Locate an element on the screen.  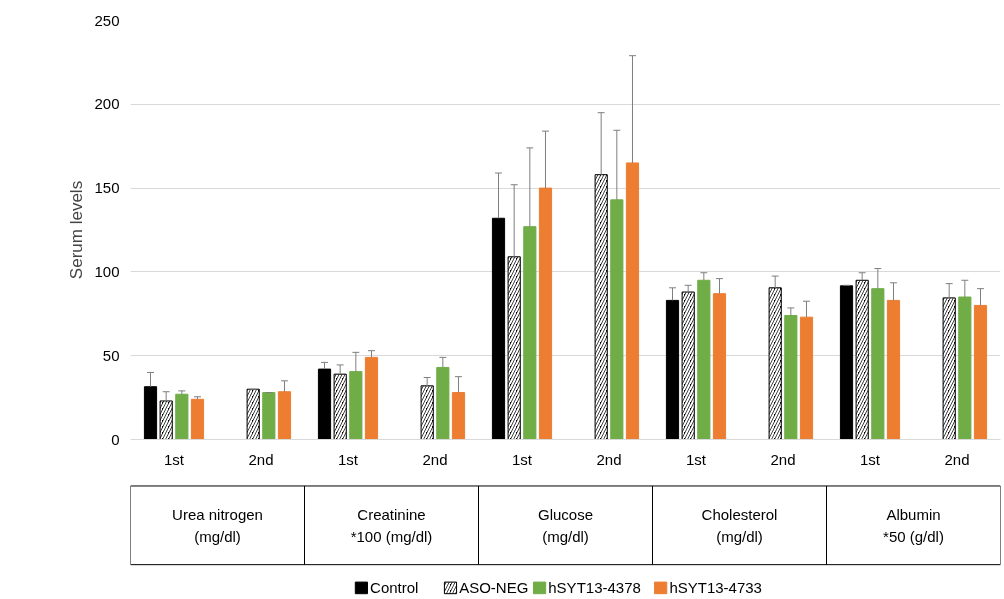
text: Creatinine *100 (mg/dl) is located at coordinates (391, 525).